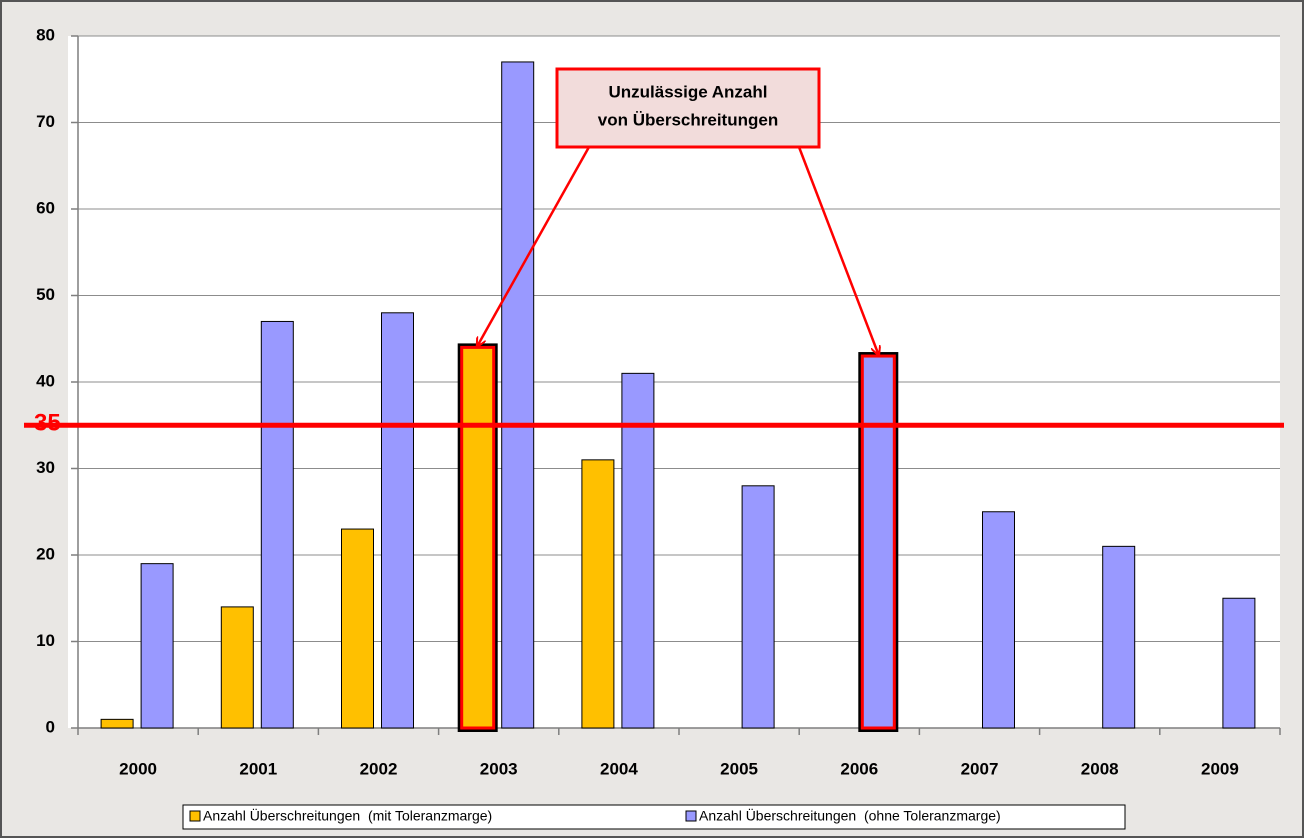 The image size is (1304, 838). I want to click on x-tick-label: 2004, so click(619, 768).